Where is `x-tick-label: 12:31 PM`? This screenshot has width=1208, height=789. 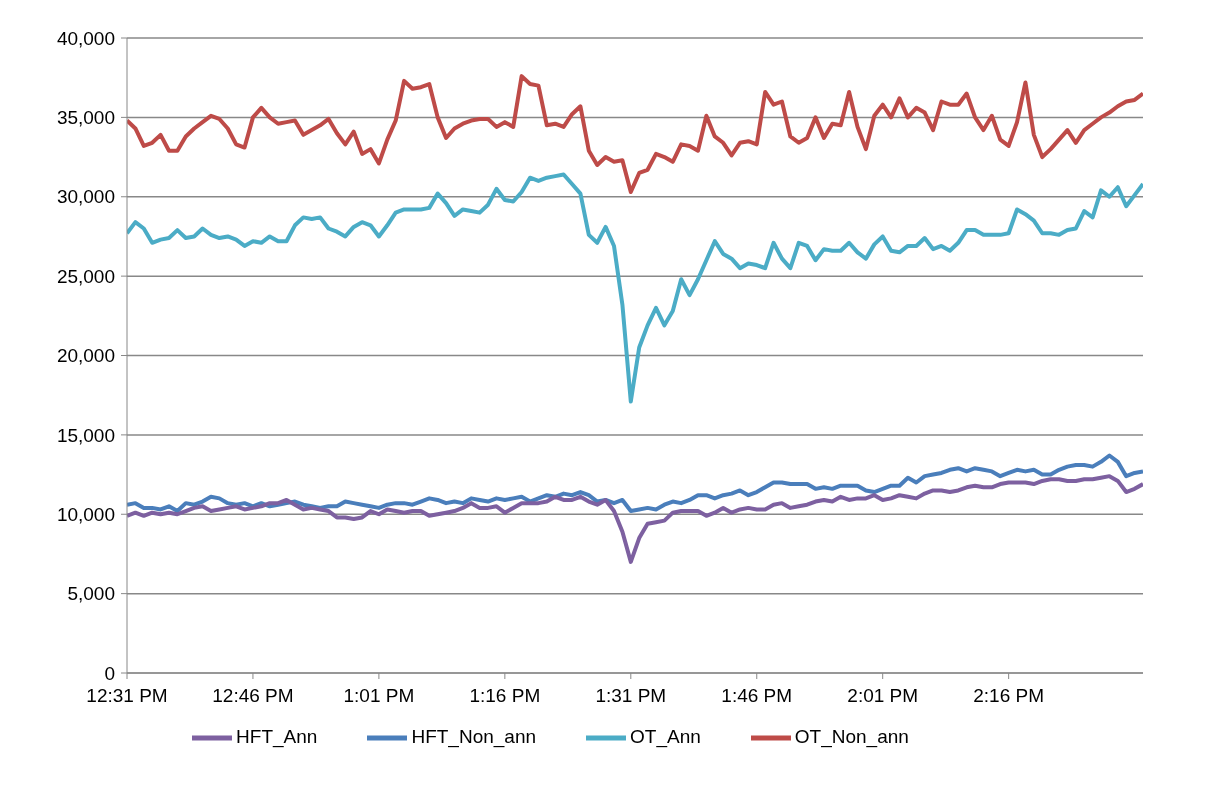
x-tick-label: 12:31 PM is located at coordinates (127, 696).